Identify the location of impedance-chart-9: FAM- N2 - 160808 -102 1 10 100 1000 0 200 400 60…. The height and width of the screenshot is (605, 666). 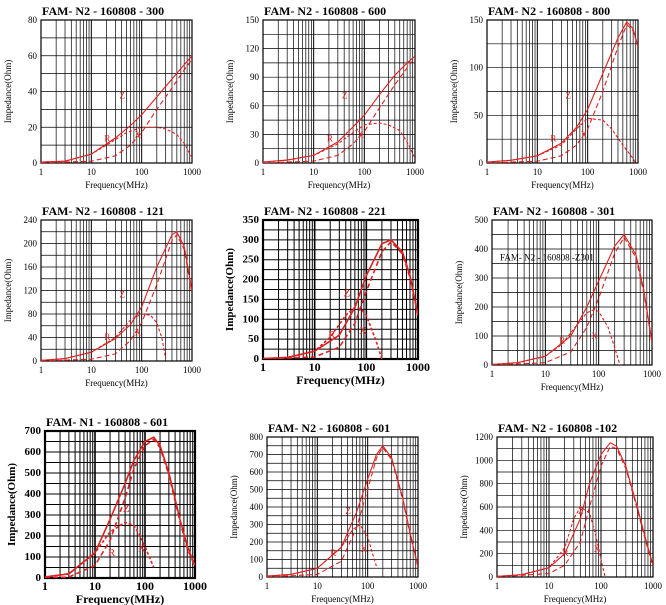
(561, 512).